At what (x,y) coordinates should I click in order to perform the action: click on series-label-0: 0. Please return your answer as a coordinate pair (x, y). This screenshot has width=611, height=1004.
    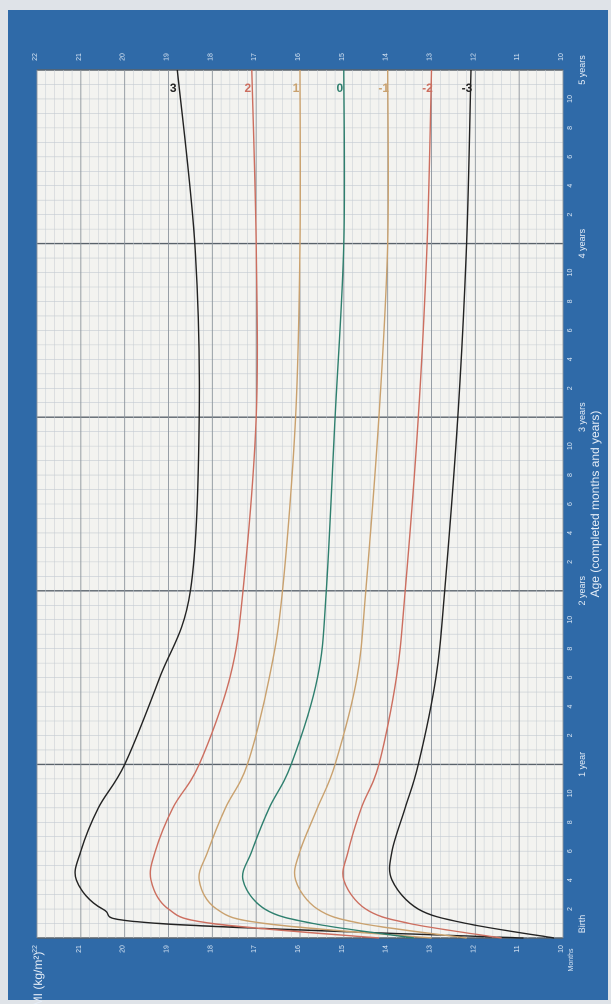
    Looking at the image, I should click on (339, 88).